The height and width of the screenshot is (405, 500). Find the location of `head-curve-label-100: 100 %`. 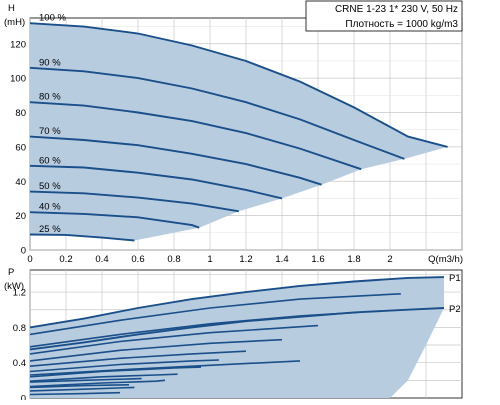

head-curve-label-100: 100 % is located at coordinates (52, 18).